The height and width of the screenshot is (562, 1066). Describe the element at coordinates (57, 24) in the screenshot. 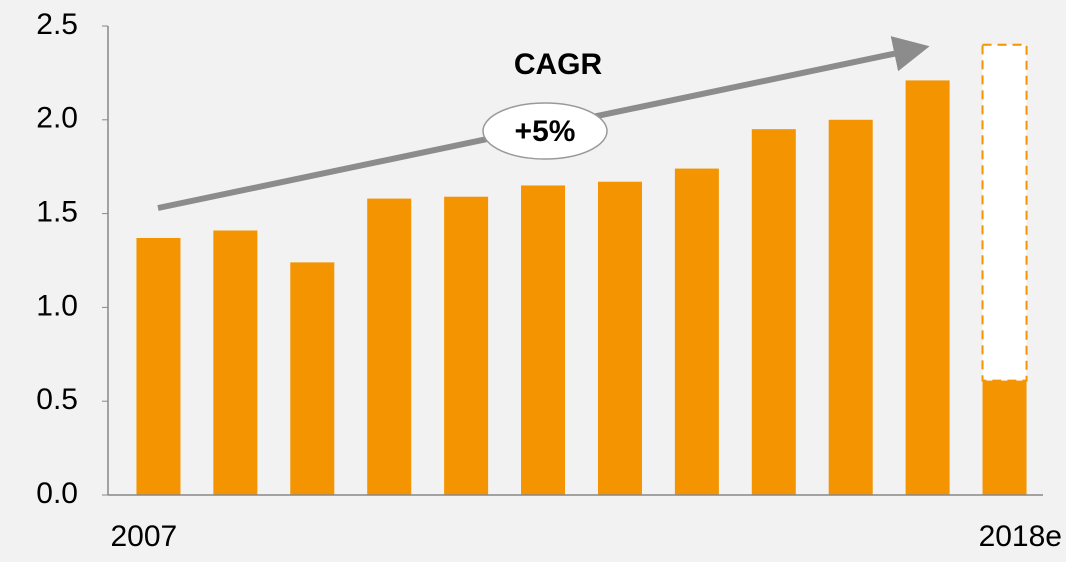

I see `y-tick-label: 2.5` at that location.